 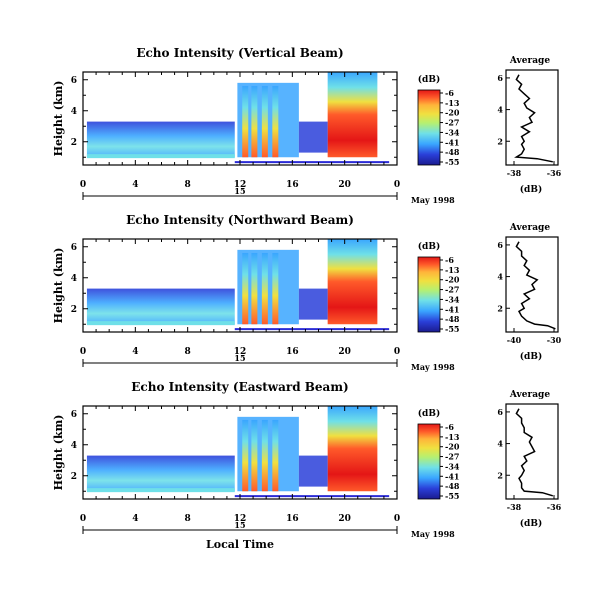 What do you see at coordinates (514, 340) in the screenshot?
I see `profile-x-tick-label: -40` at bounding box center [514, 340].